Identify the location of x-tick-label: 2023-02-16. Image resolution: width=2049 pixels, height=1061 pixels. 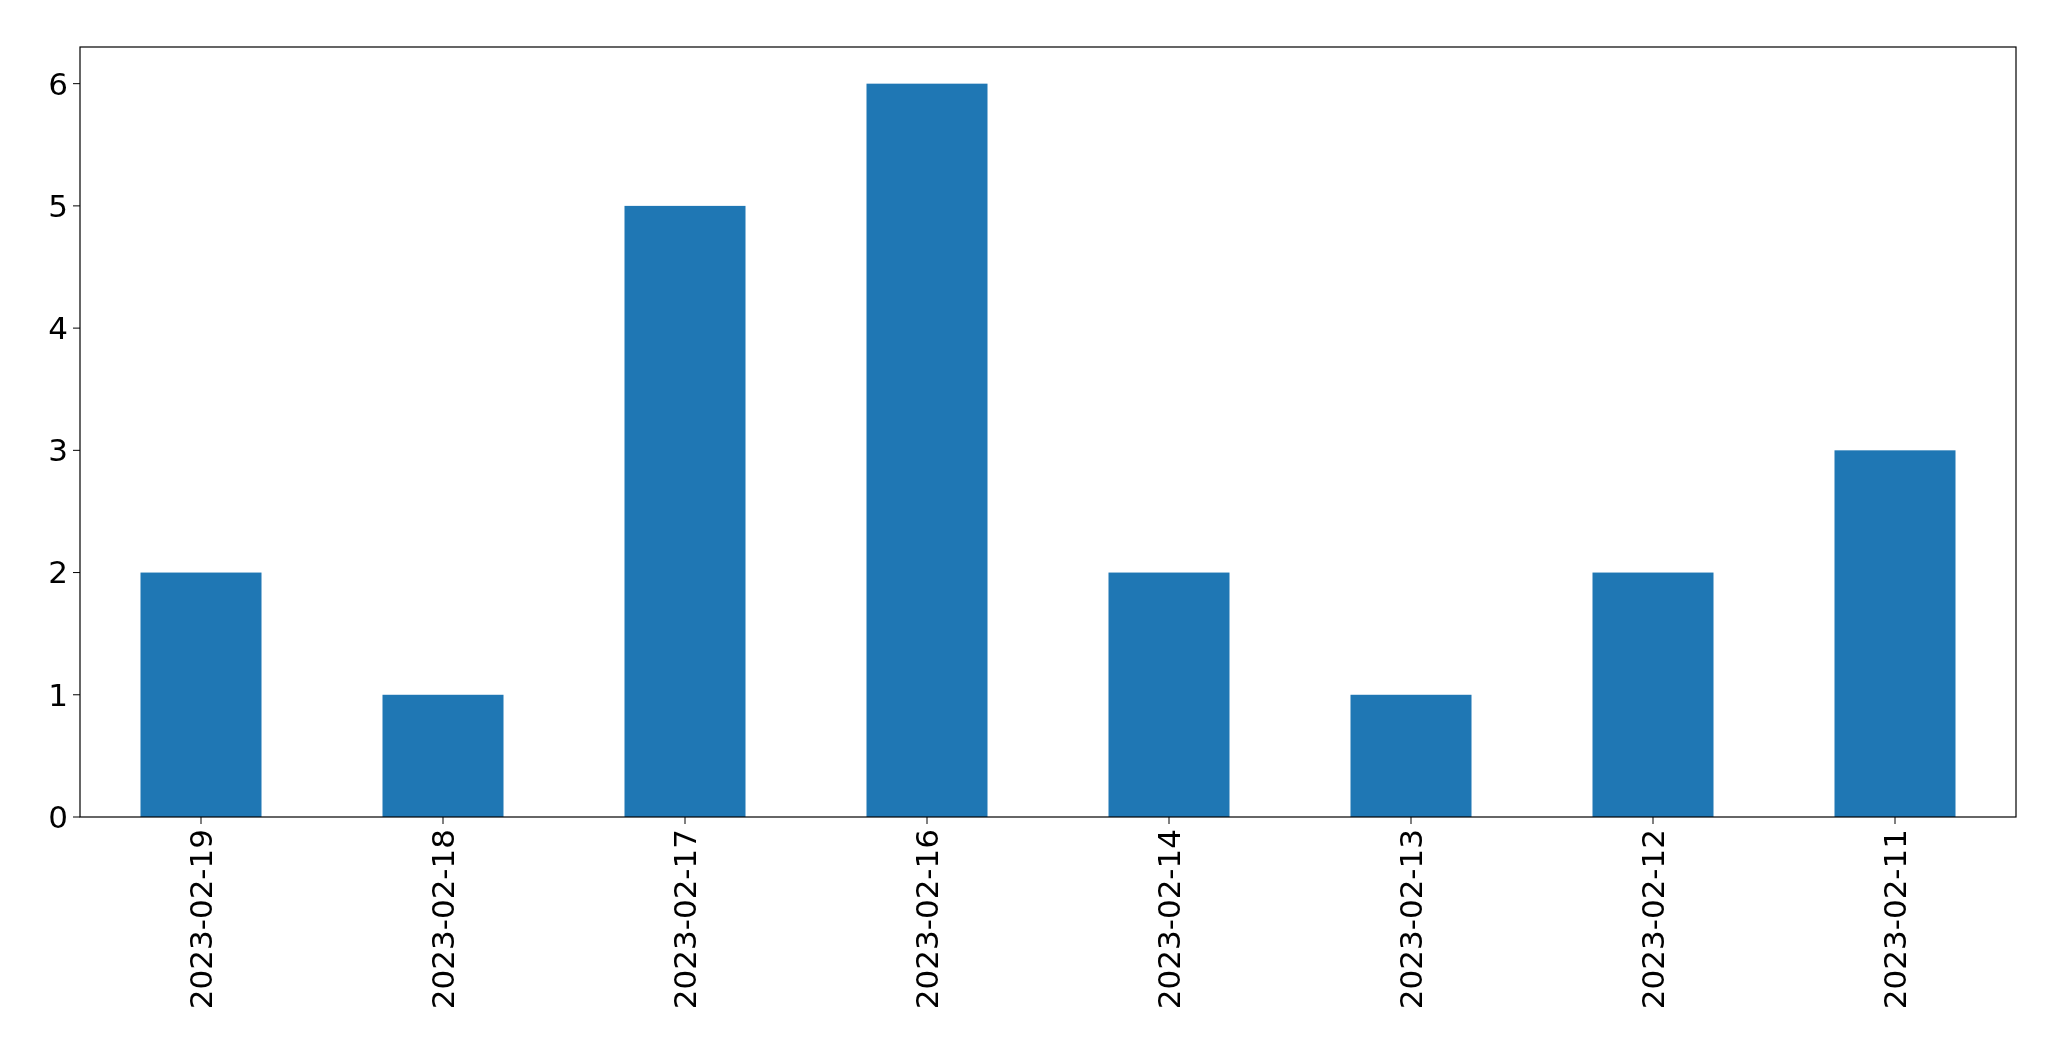
(926, 919).